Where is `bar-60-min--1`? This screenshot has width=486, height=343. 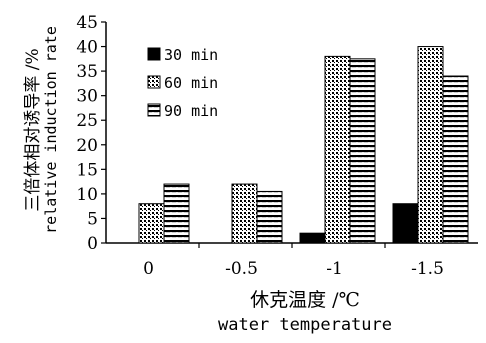 bar-60-min--1 is located at coordinates (337, 149).